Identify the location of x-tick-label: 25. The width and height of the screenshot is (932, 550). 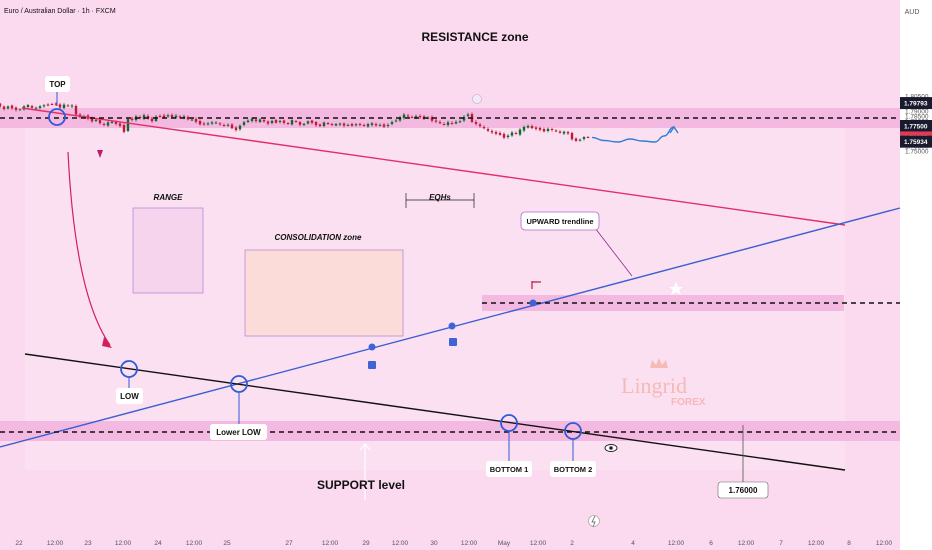
(227, 543).